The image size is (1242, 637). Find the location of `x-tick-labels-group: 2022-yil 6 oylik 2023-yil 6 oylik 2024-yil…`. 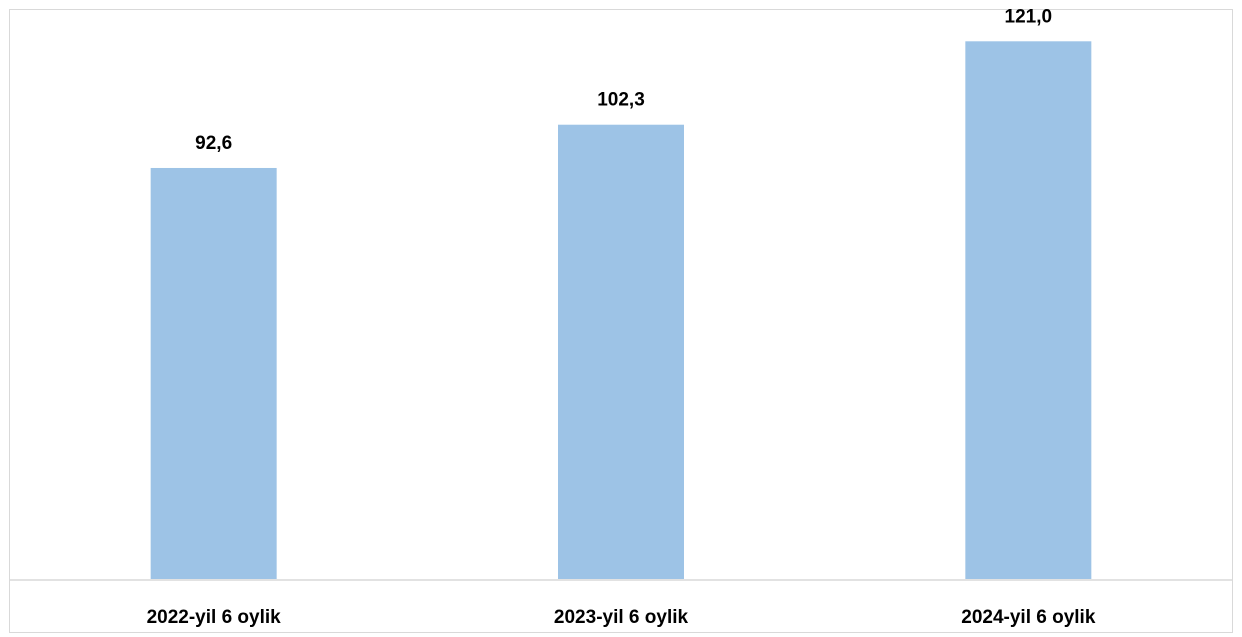

x-tick-labels-group: 2022-yil 6 oylik 2023-yil 6 oylik 2024-yil… is located at coordinates (621, 617).